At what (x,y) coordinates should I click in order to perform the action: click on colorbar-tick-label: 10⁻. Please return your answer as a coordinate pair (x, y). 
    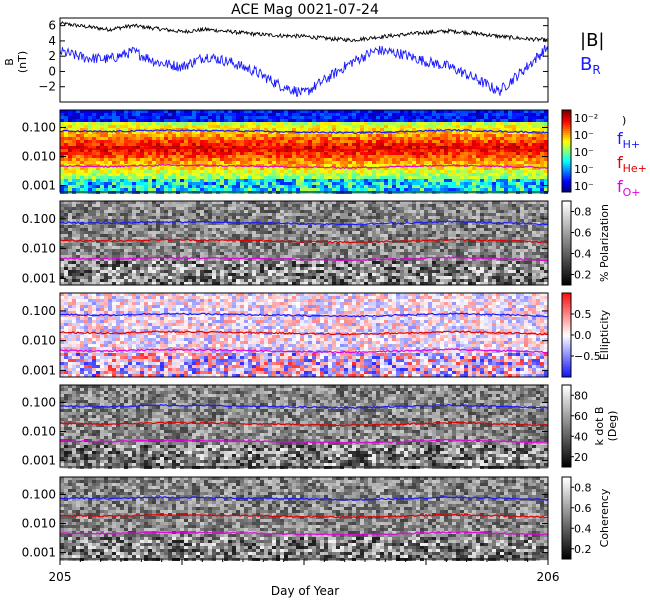
    Looking at the image, I should click on (584, 135).